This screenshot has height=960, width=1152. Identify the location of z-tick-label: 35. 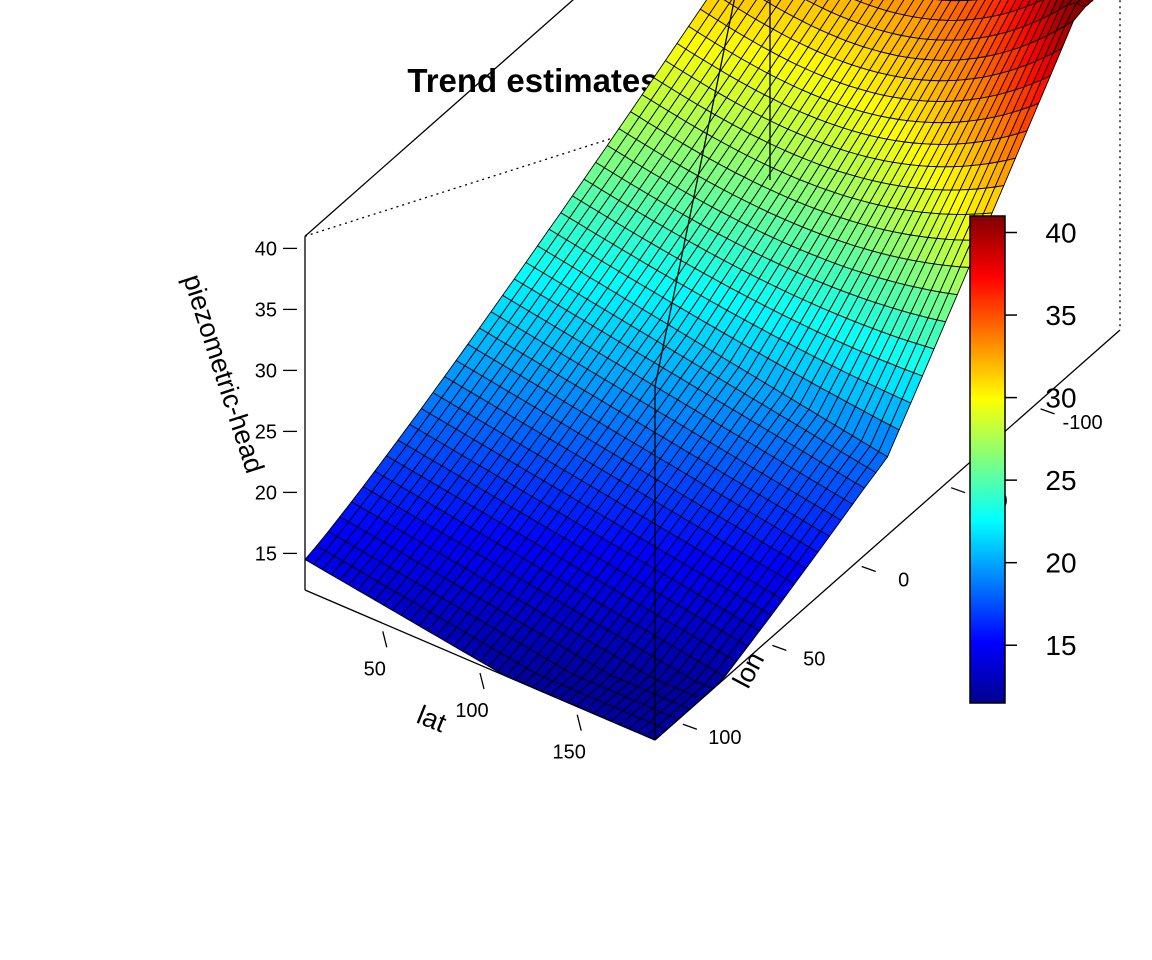
(266, 310).